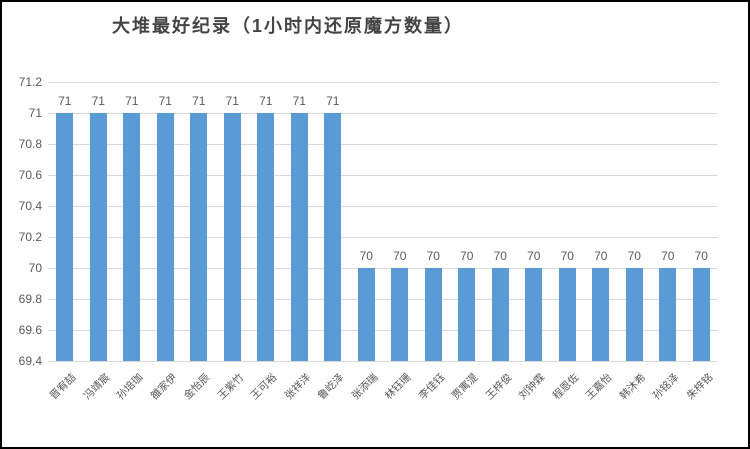  Describe the element at coordinates (264, 387) in the screenshot. I see `x-category-label: 王可裕` at that location.